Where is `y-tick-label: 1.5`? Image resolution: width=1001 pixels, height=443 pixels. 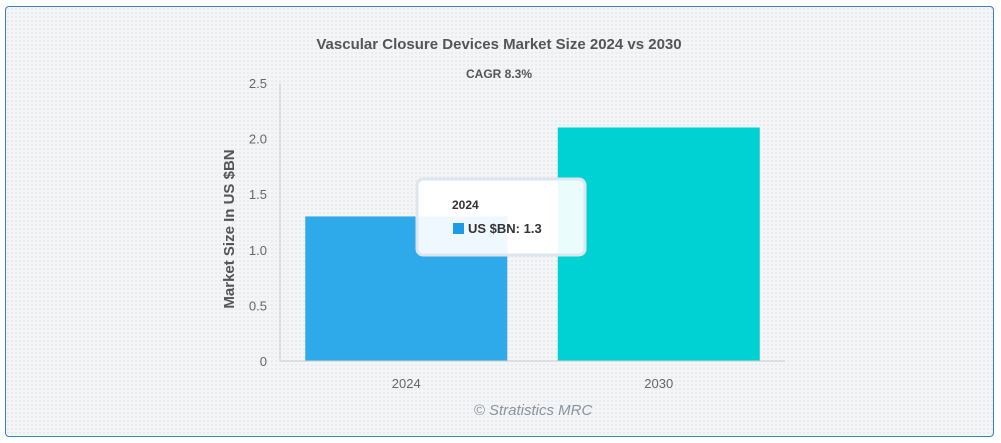
y-tick-label: 1.5 is located at coordinates (258, 194).